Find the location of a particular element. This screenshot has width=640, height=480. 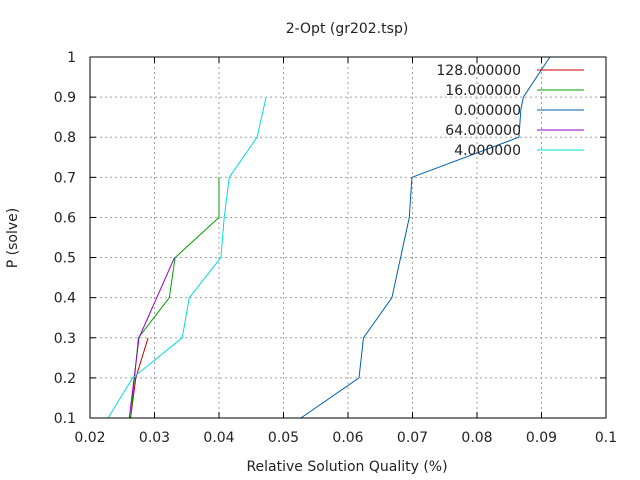

y-tick-label: 0.2 is located at coordinates (65, 379).